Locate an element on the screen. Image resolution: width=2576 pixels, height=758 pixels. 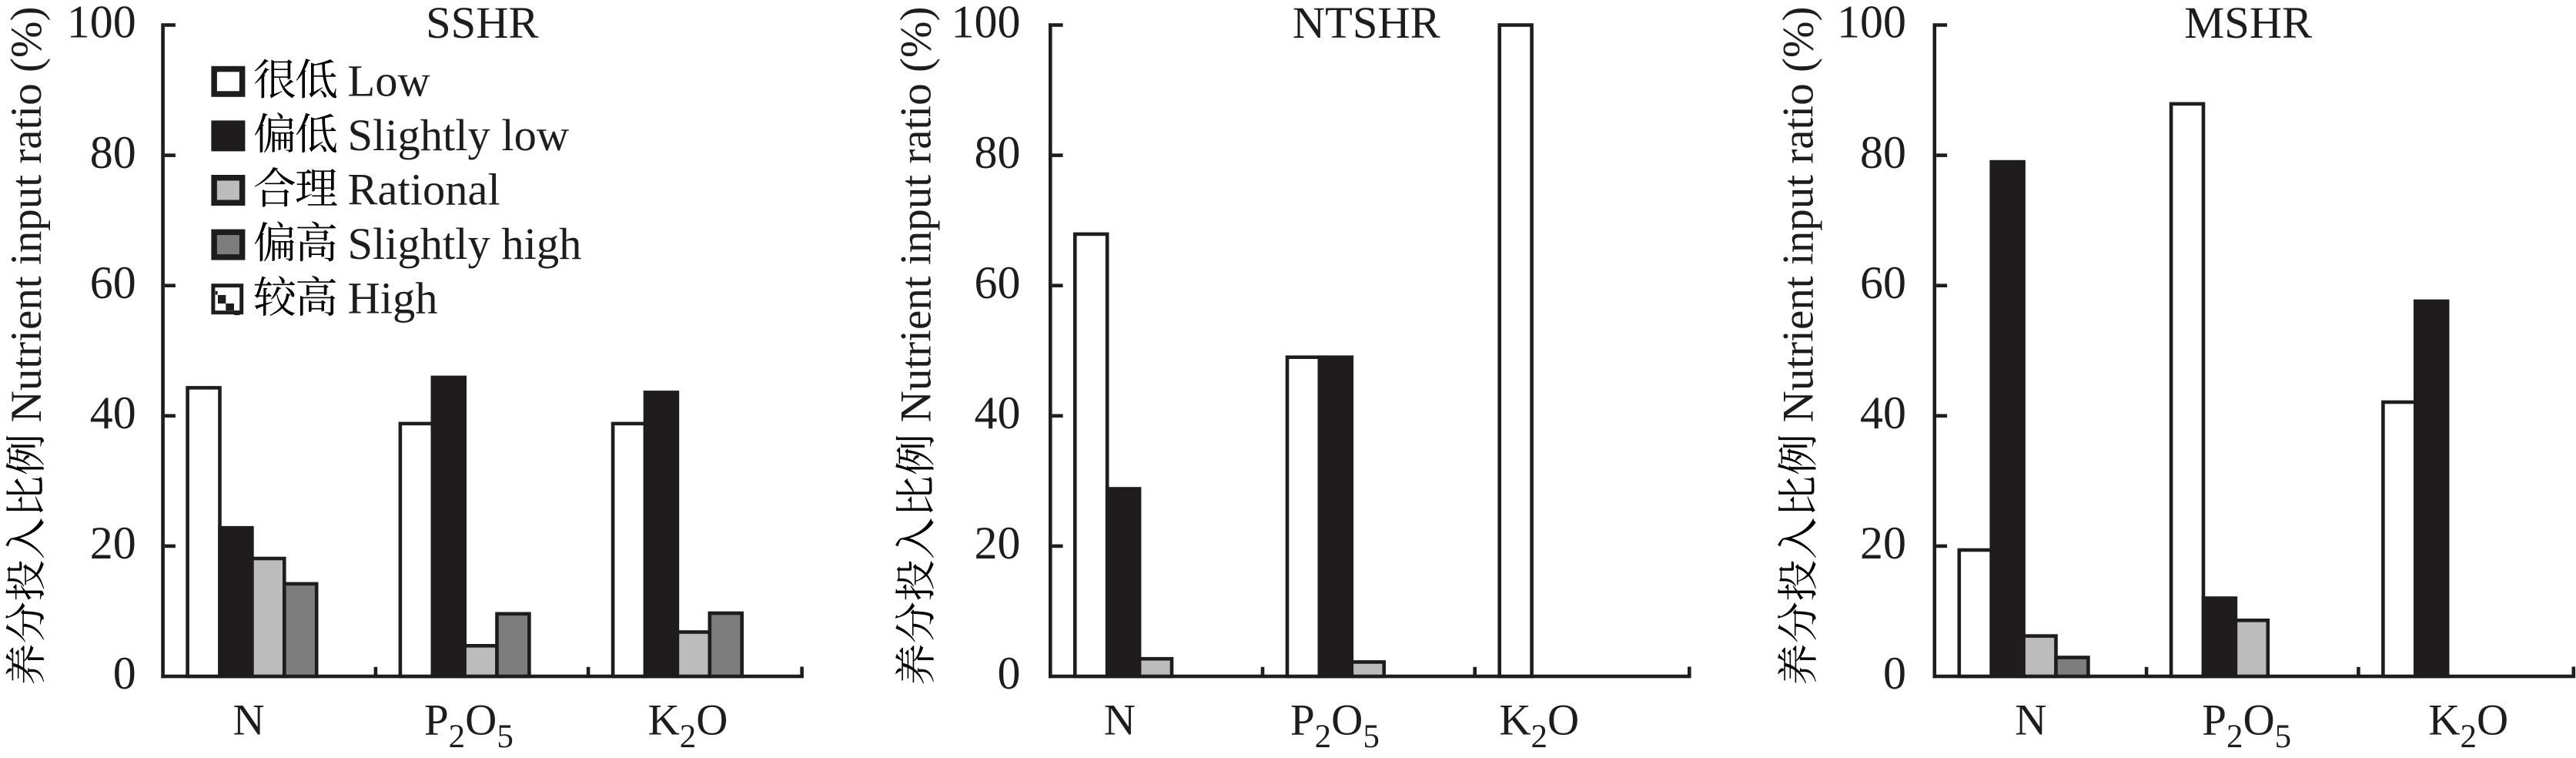
svg-text: High is located at coordinates (393, 299).